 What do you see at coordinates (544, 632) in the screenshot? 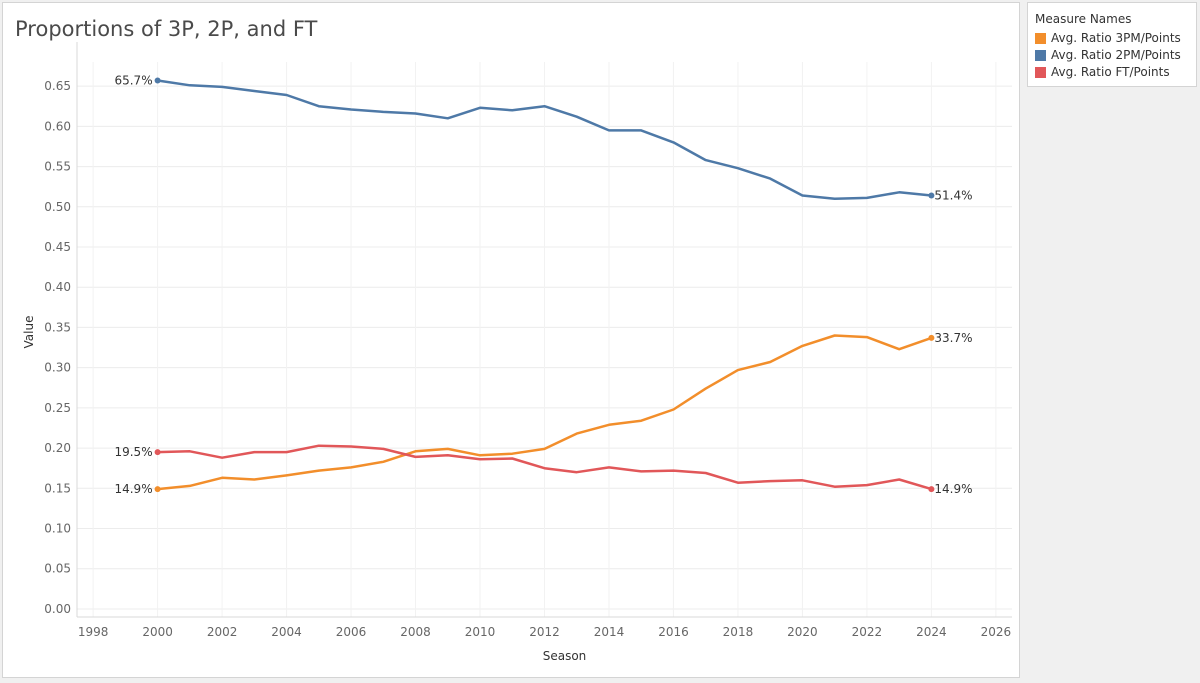
I see `x-tick-label: 2012` at bounding box center [544, 632].